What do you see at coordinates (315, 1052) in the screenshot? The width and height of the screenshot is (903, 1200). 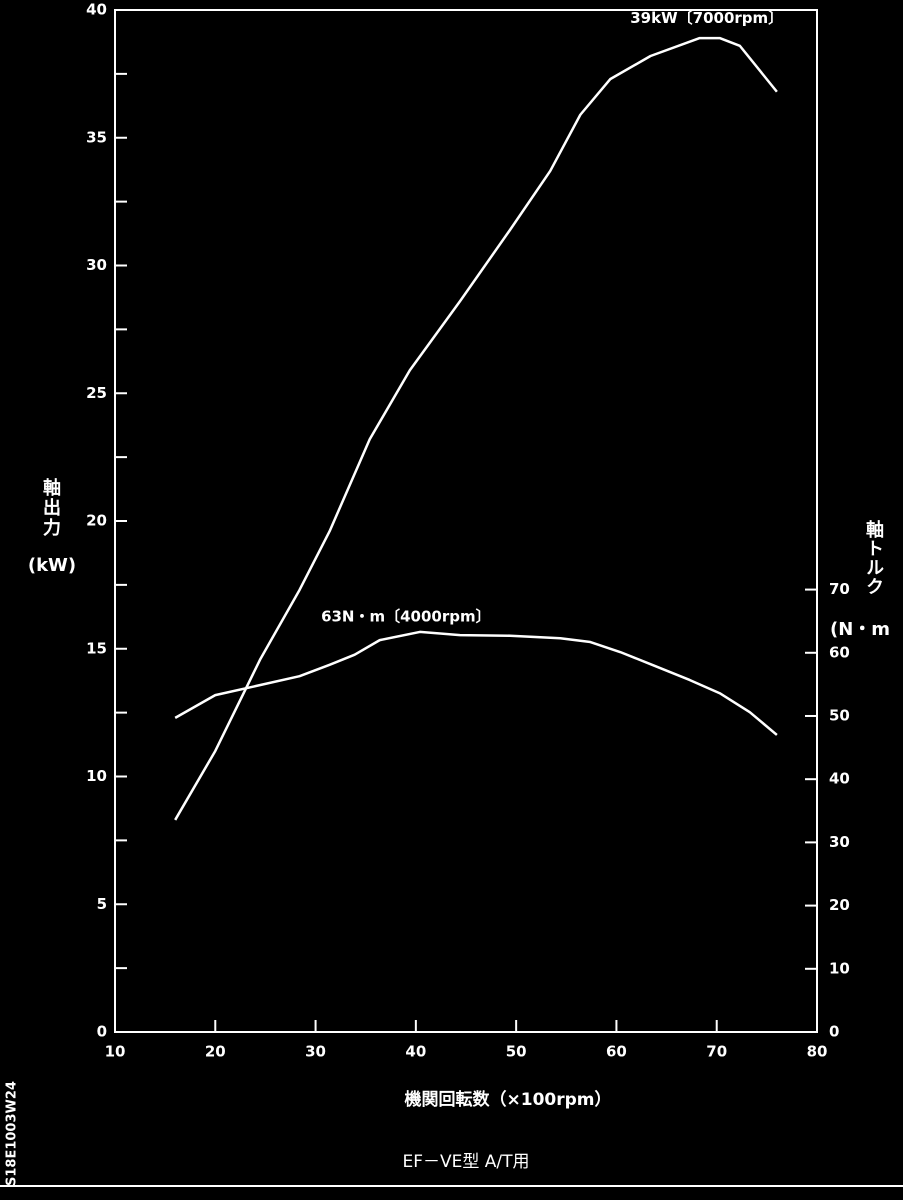 I see `x-tick-label: 30` at bounding box center [315, 1052].